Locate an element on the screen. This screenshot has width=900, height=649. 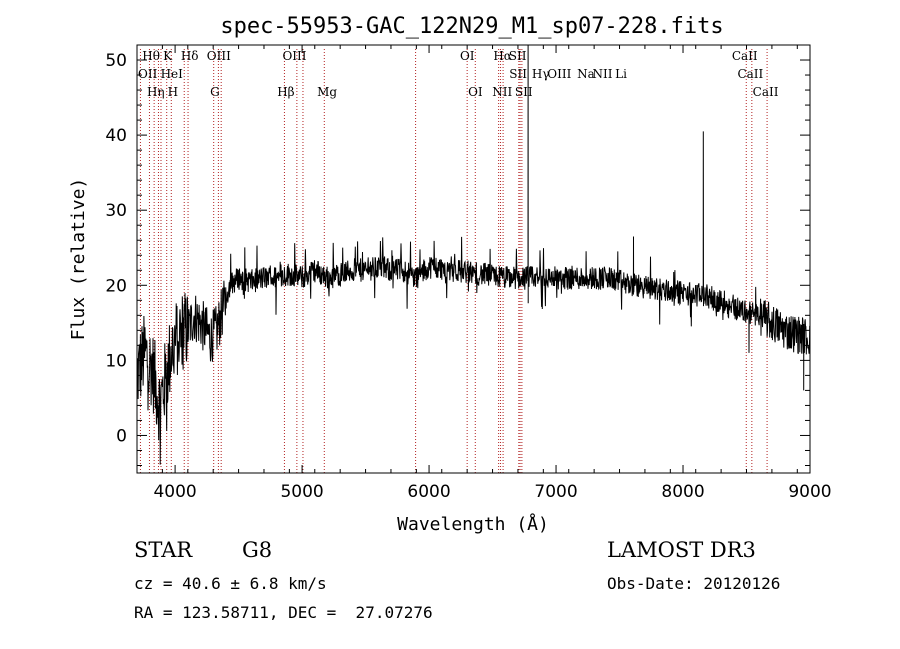
line-label: Hθ is located at coordinates (151, 56).